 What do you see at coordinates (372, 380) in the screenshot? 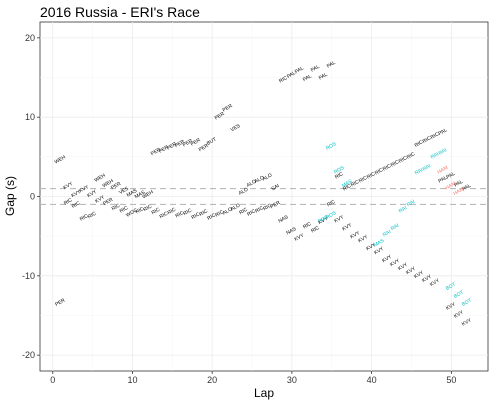
I see `x-tick-label: 40` at bounding box center [372, 380].